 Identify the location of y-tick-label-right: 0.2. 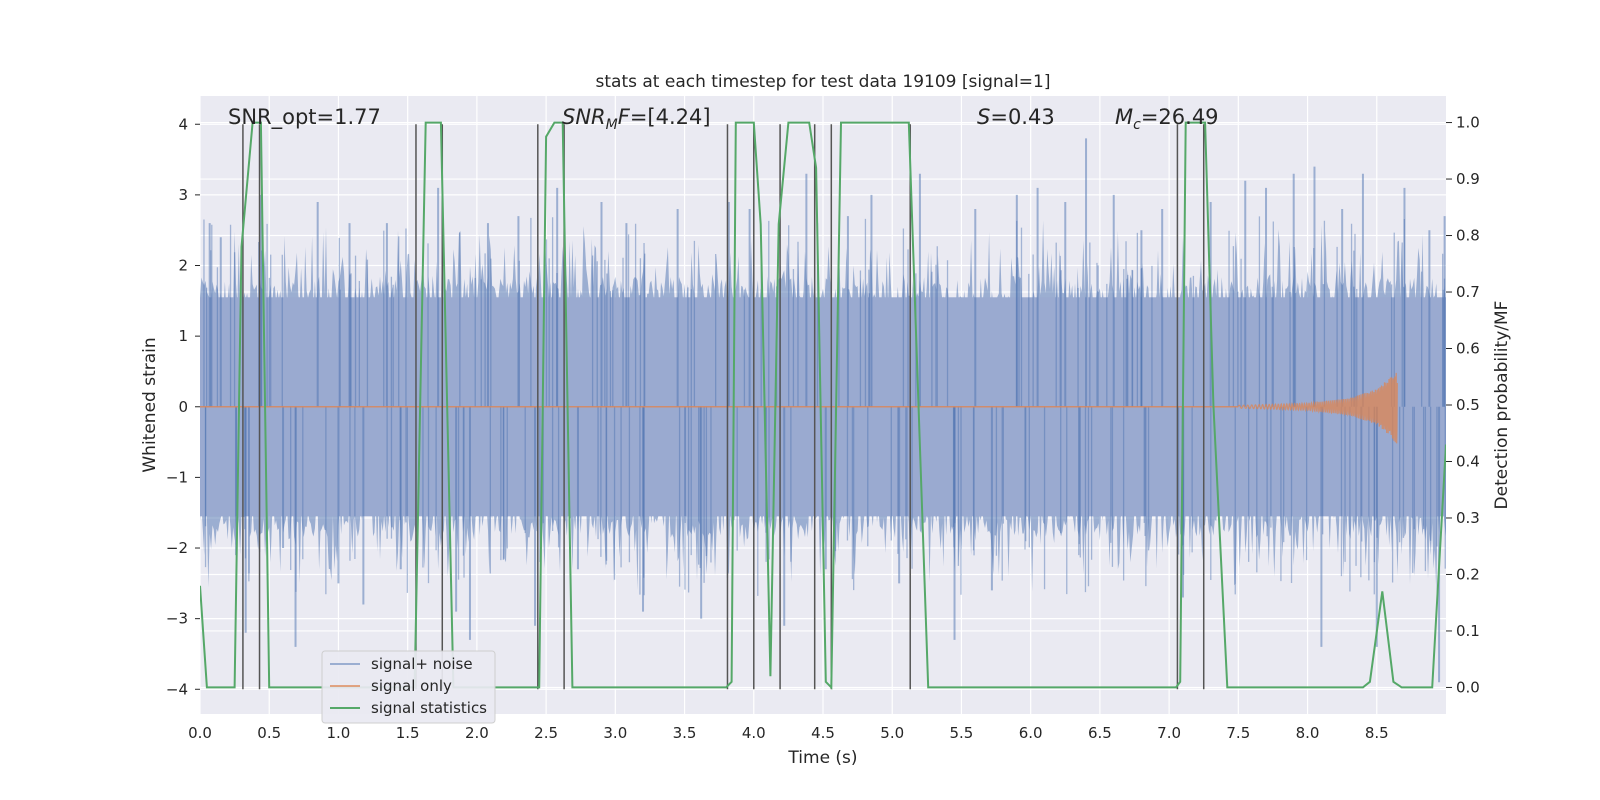
(1468, 574).